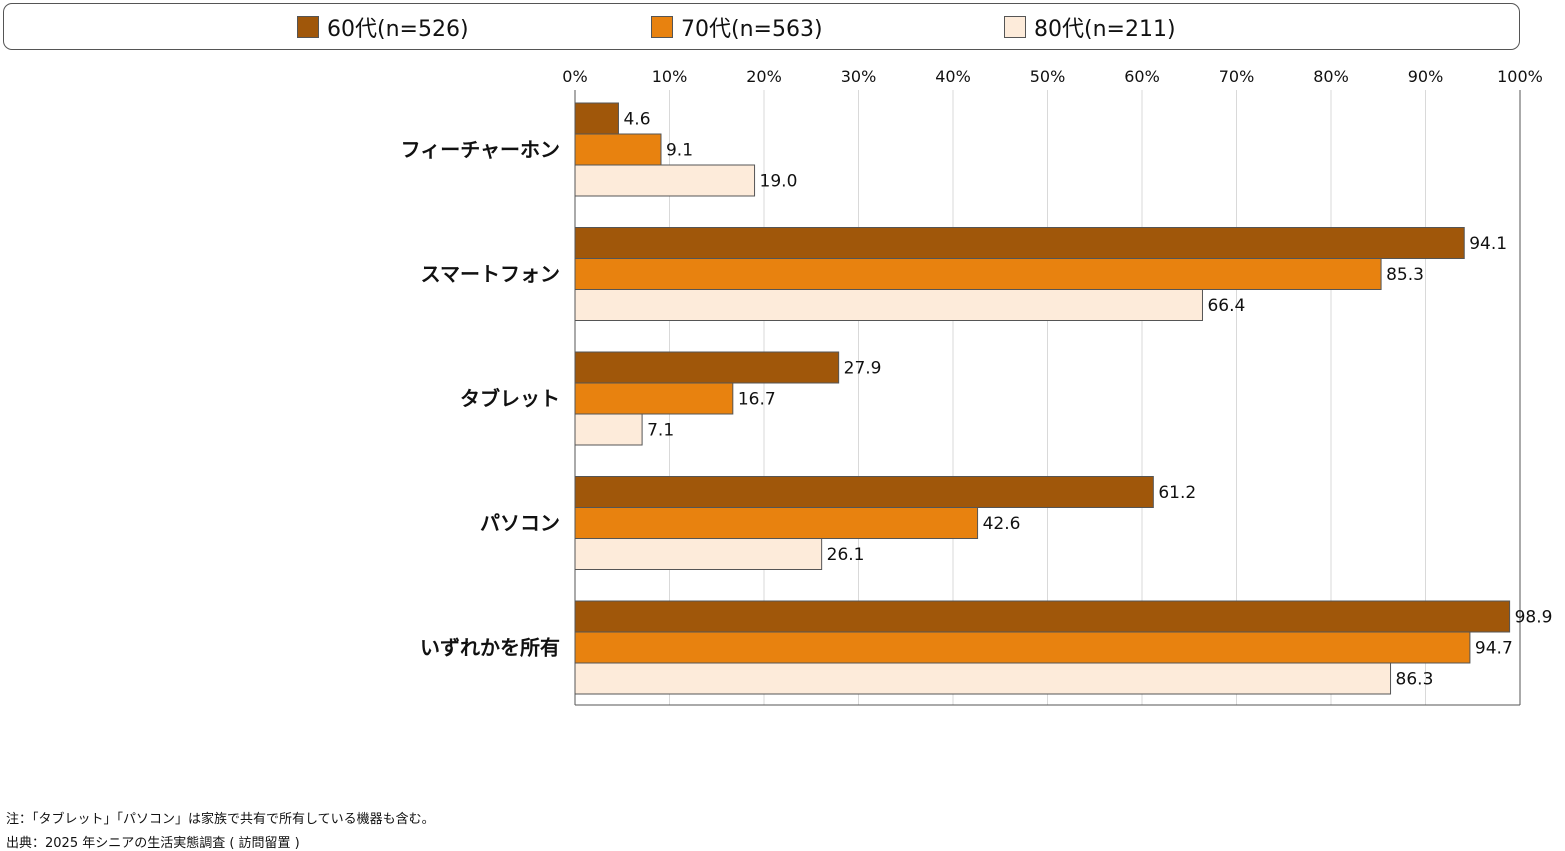 The height and width of the screenshot is (851, 1565). Describe the element at coordinates (1415, 680) in the screenshot. I see `data-label: 86.3` at that location.